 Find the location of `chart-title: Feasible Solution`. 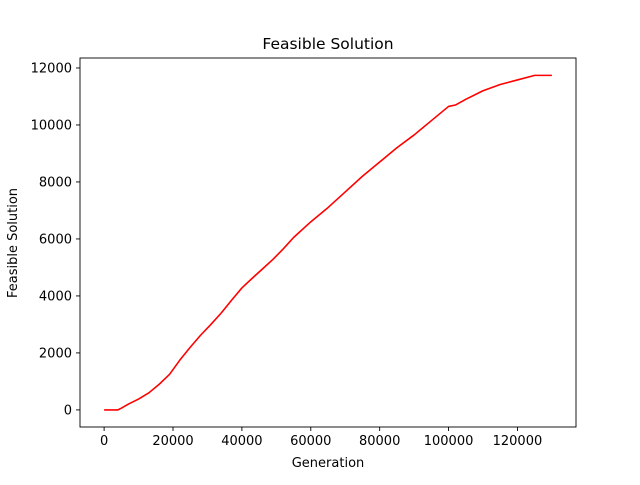

chart-title: Feasible Solution is located at coordinates (327, 44).